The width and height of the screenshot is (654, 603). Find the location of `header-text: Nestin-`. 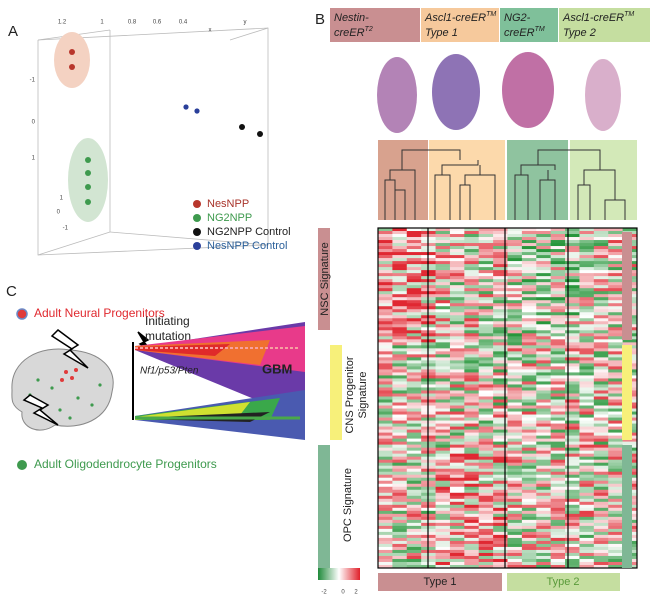

header-text: Nestin- is located at coordinates (351, 18).